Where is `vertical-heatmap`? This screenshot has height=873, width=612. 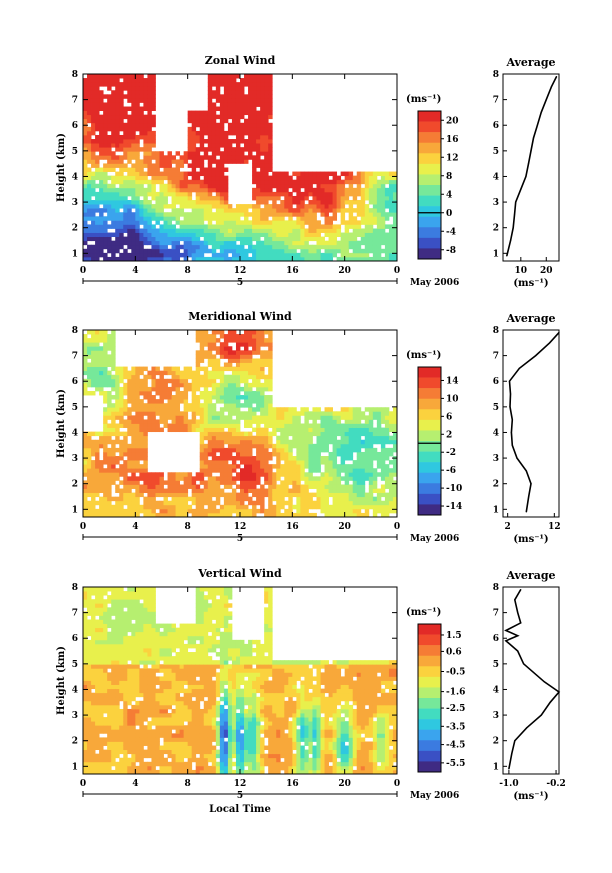 vertical-heatmap is located at coordinates (240, 681).